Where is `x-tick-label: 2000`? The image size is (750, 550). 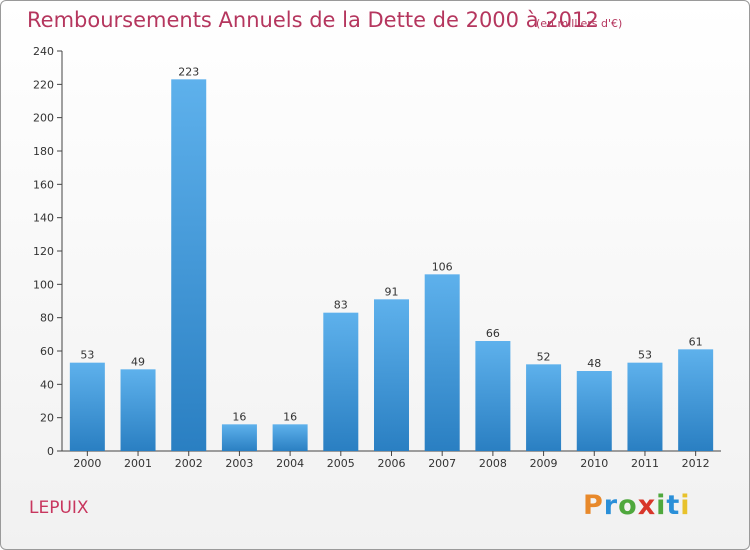
x-tick-label: 2000 is located at coordinates (87, 463).